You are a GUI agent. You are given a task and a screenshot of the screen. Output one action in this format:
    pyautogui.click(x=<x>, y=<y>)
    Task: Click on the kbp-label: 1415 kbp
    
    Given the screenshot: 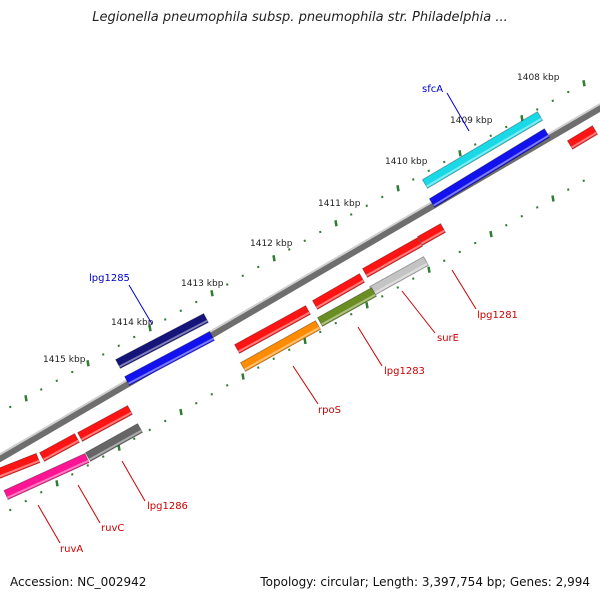 What is the action you would take?
    pyautogui.click(x=64, y=360)
    